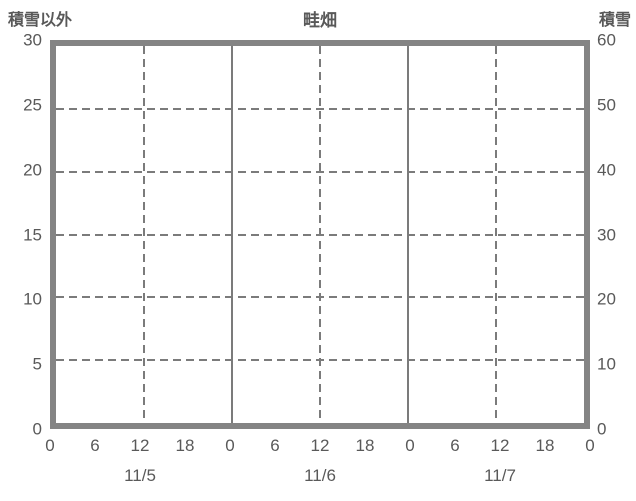 The width and height of the screenshot is (636, 501). I want to click on y-tick-label-right: 30, so click(606, 234).